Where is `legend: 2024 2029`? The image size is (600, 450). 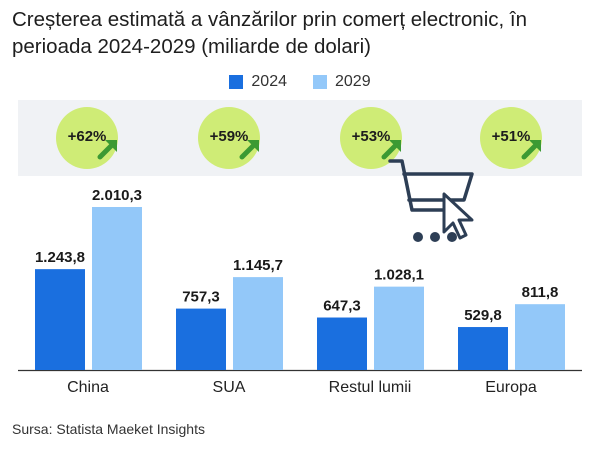
legend: 2024 2029 is located at coordinates (300, 82).